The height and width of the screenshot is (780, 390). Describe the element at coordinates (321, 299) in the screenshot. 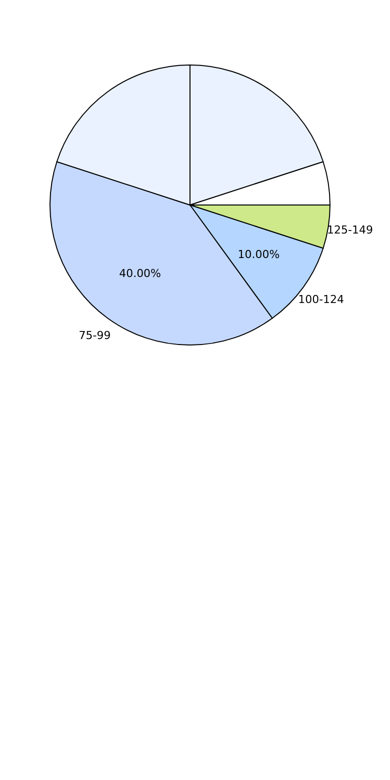

I see `slice-label: 100-124` at that location.